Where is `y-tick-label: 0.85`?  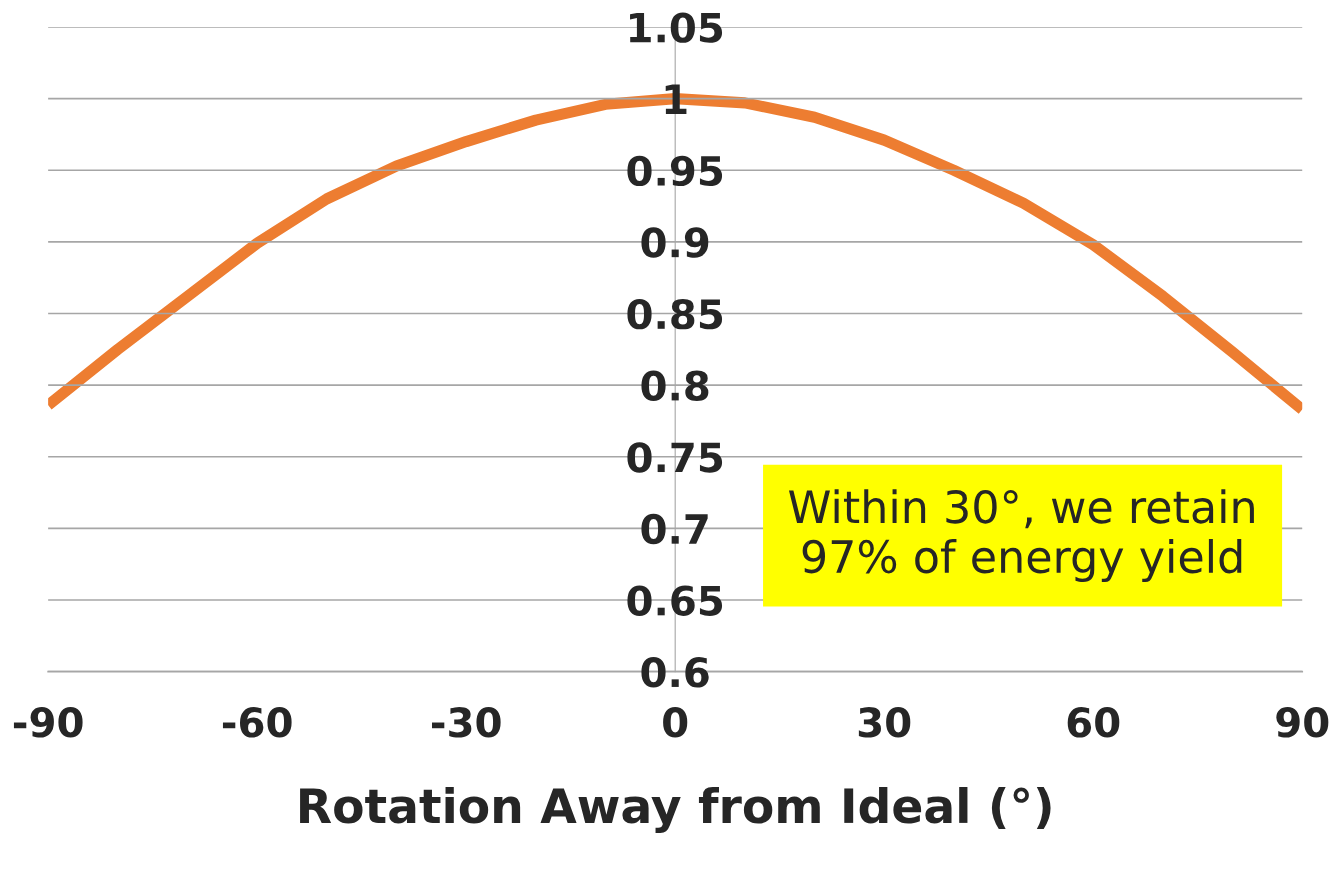
y-tick-label: 0.85 is located at coordinates (675, 314).